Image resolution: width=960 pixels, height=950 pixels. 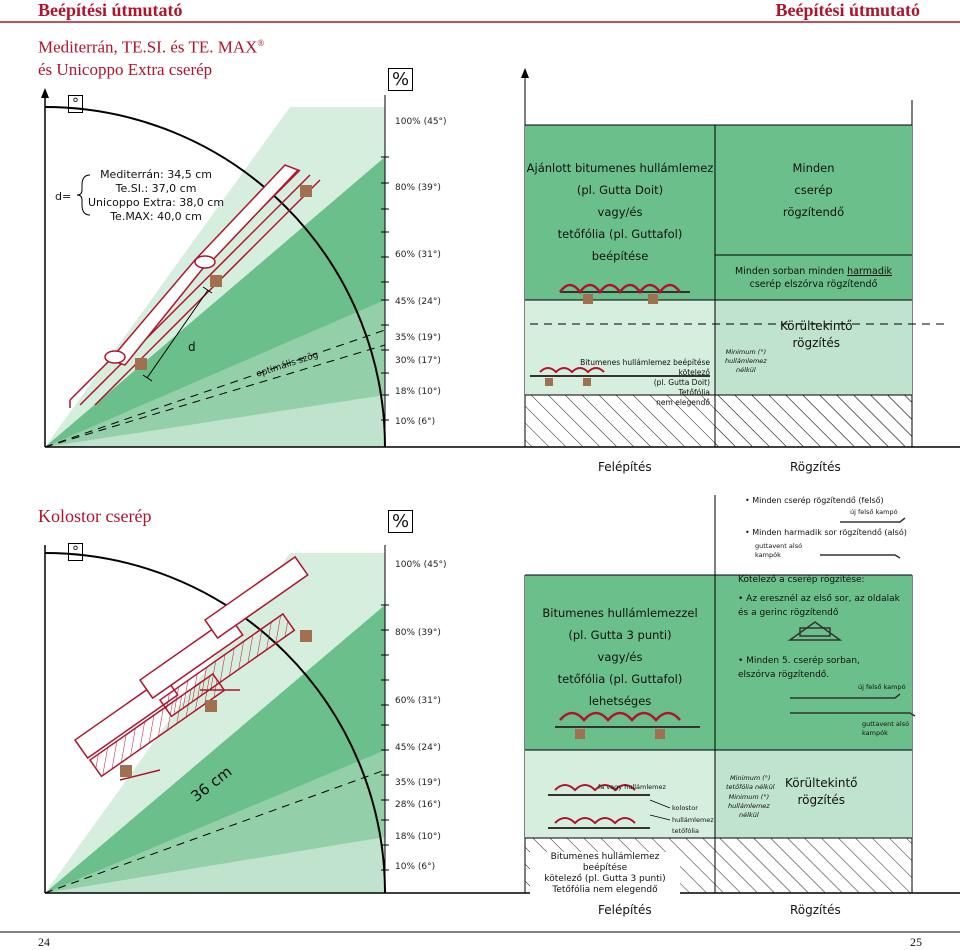 What do you see at coordinates (192, 347) in the screenshot?
I see `top-d-mark: d` at bounding box center [192, 347].